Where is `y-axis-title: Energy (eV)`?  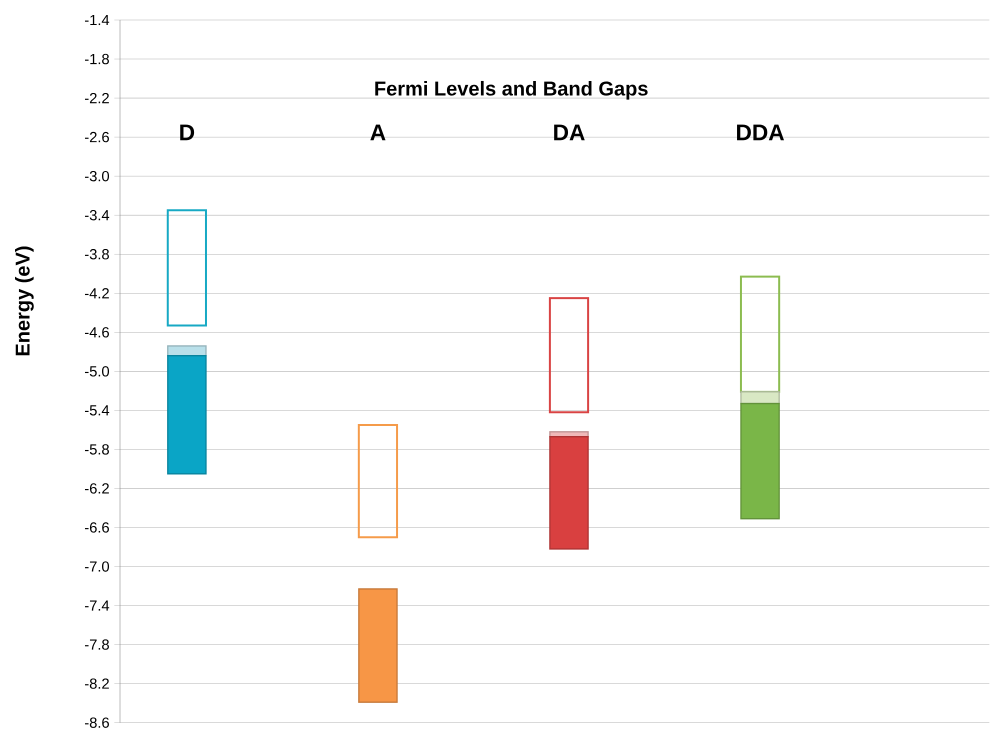
y-axis-title: Energy (eV) is located at coordinates (24, 301).